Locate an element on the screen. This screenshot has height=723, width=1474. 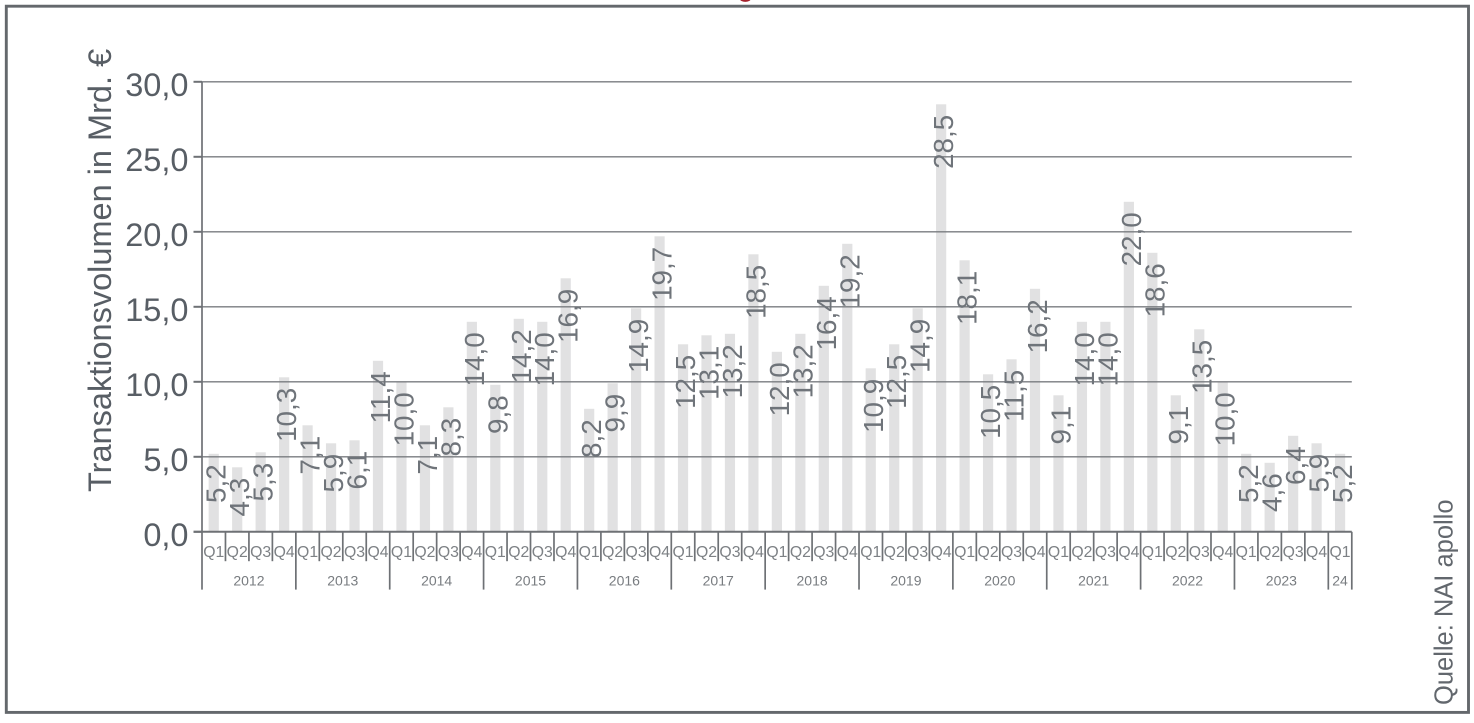
svg-text: 4,6 is located at coordinates (1272, 492).